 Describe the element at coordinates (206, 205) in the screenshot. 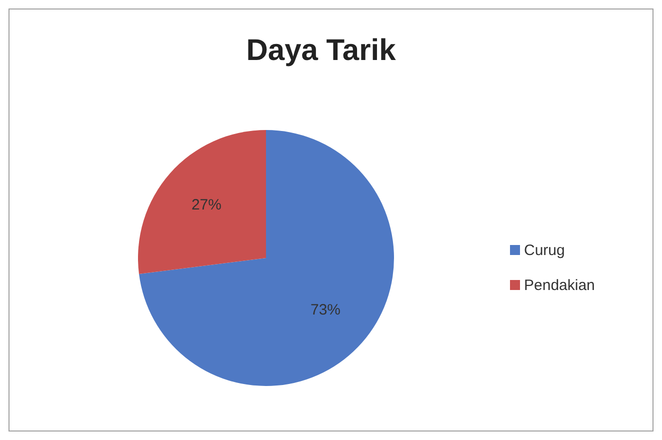

I see `data-label: 27%` at that location.